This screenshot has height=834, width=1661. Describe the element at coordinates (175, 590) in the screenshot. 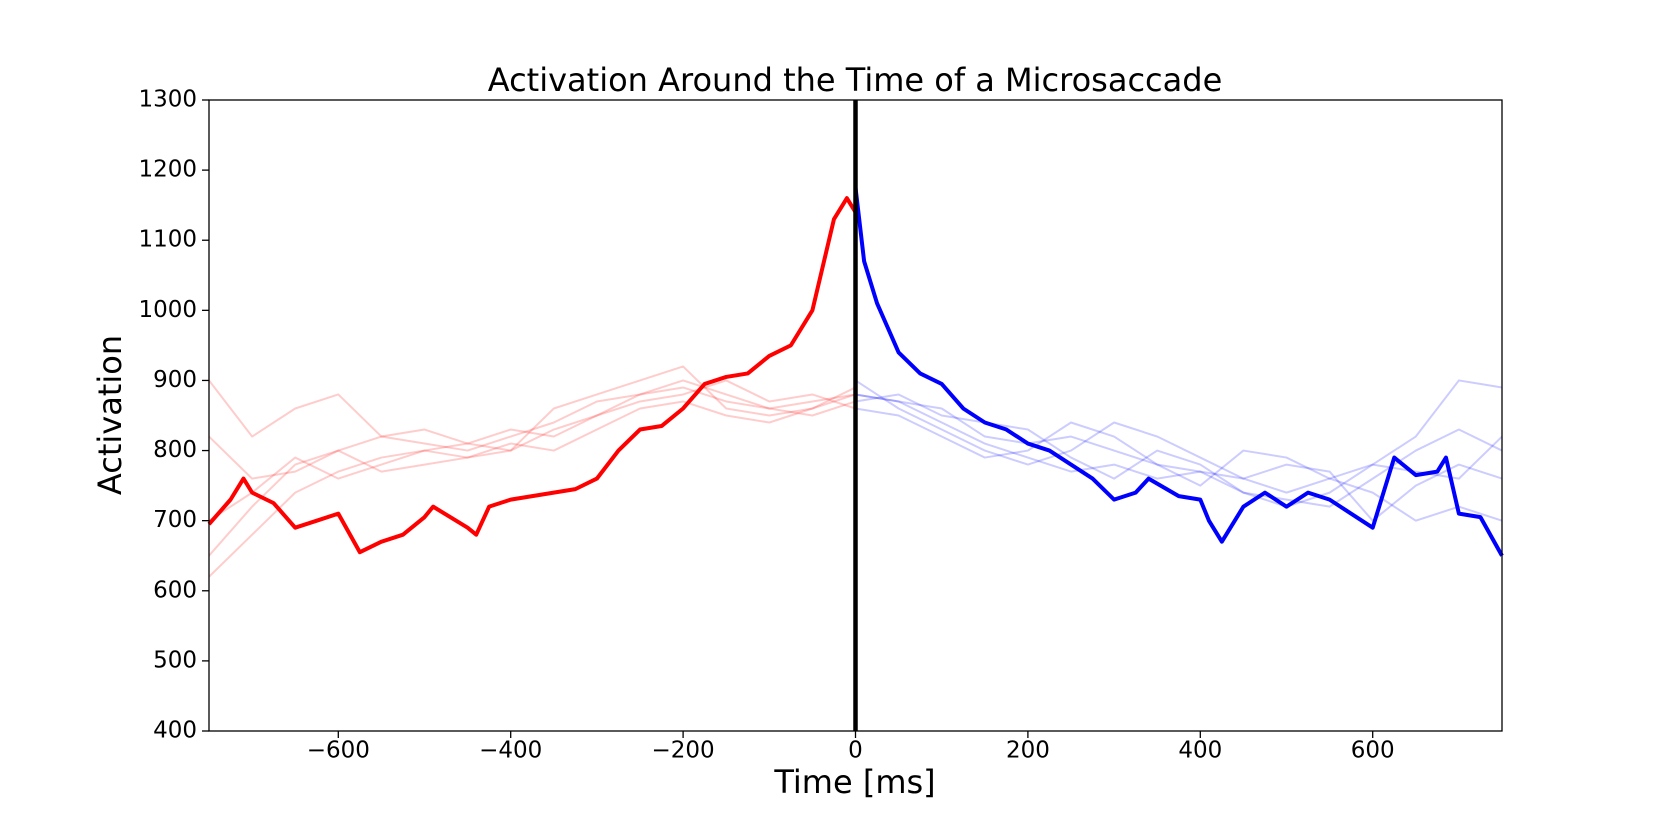

I see `y-tick-label: 600` at that location.